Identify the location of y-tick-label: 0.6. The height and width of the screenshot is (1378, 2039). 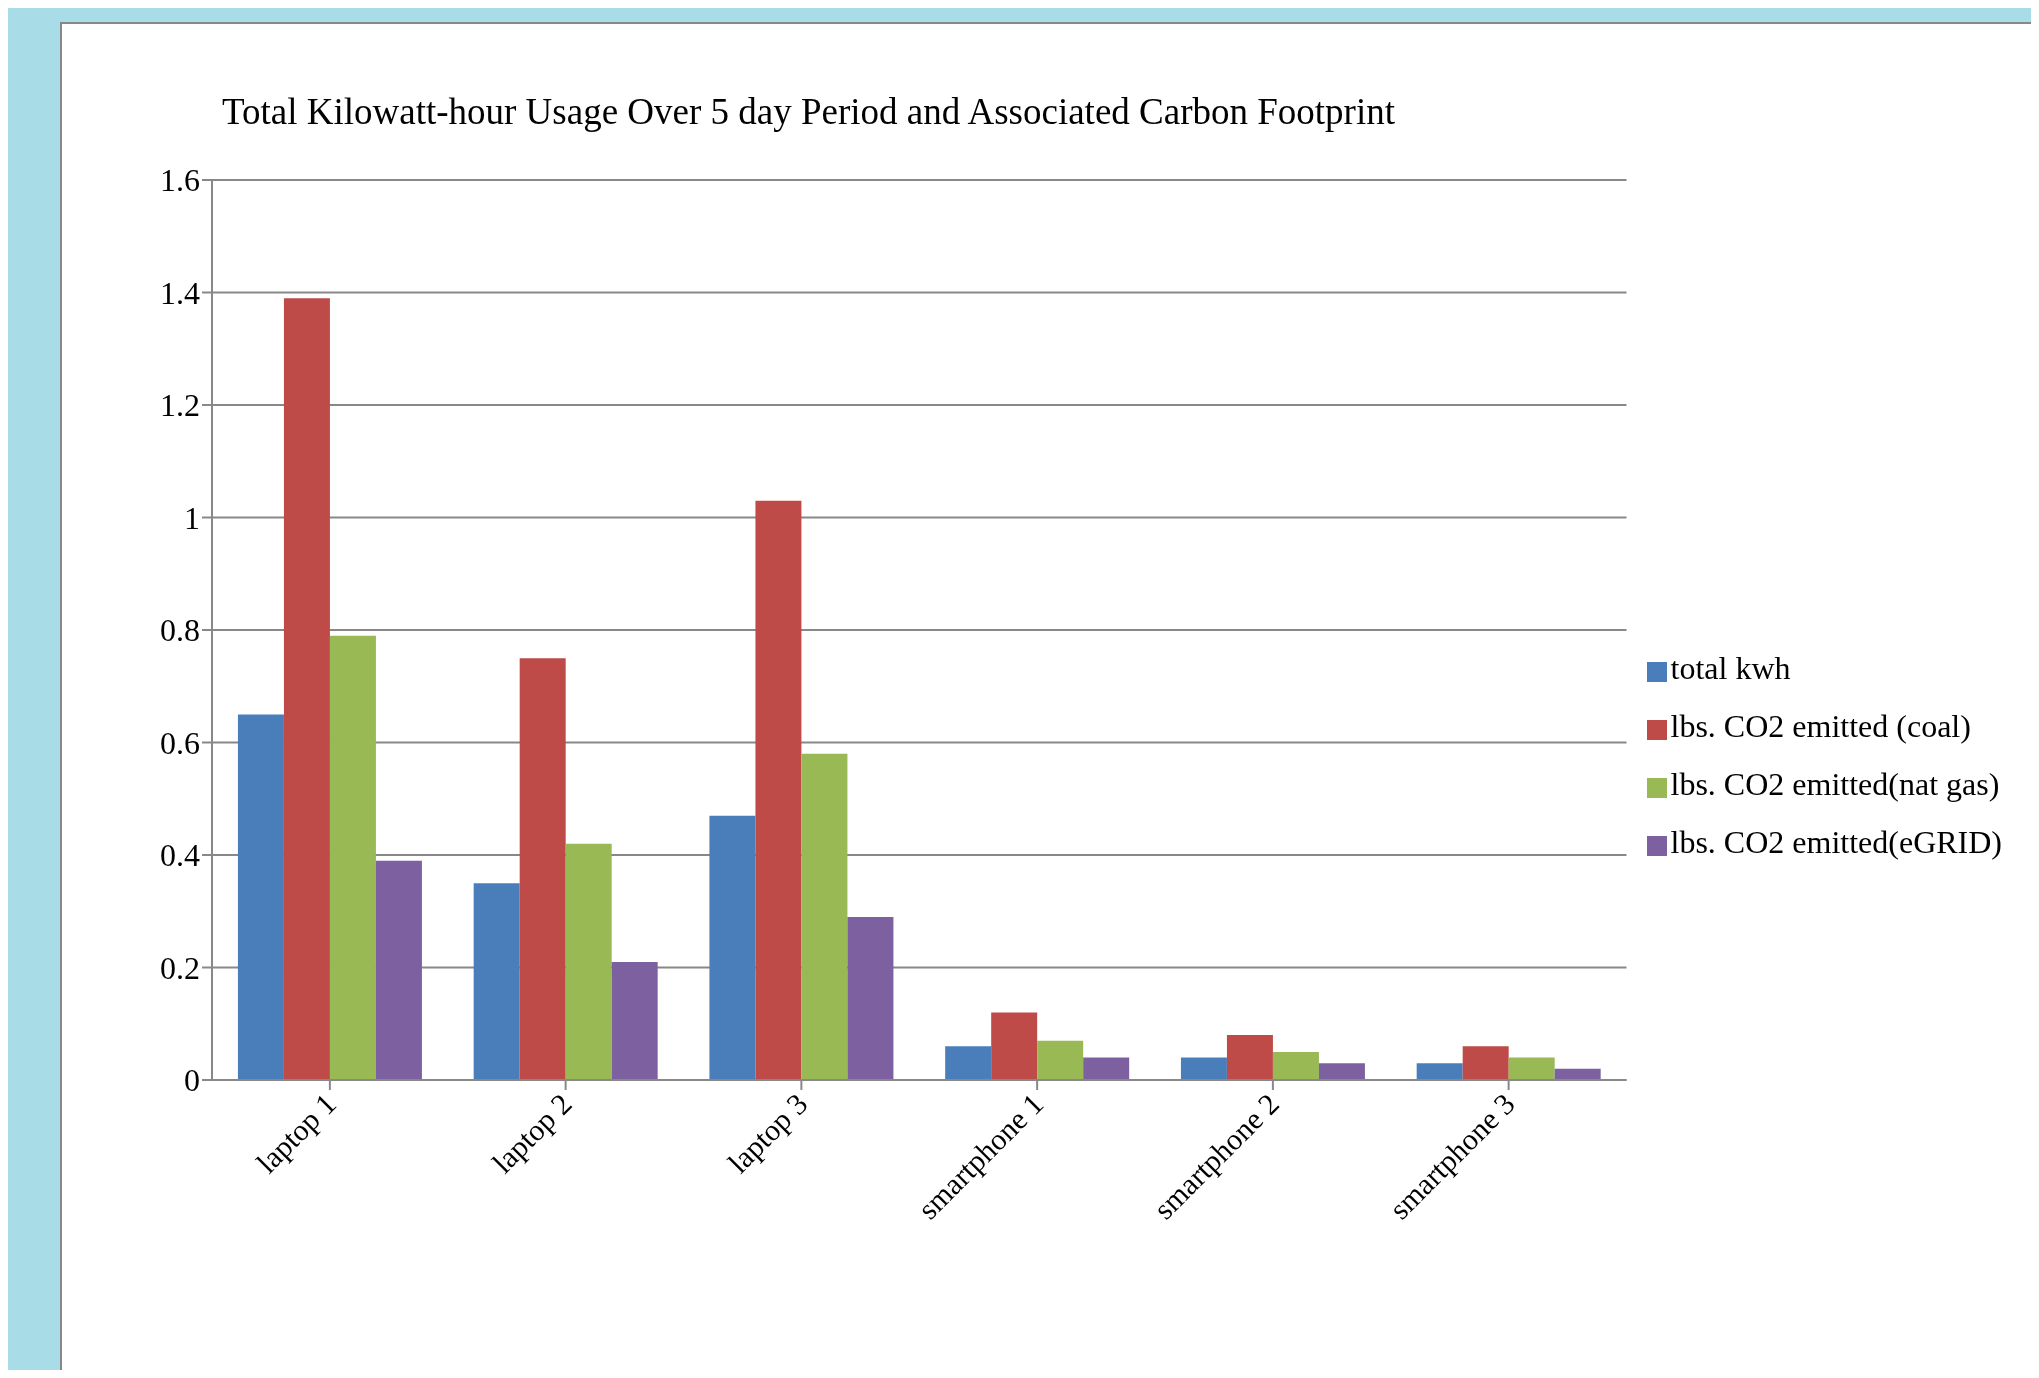
(180, 742).